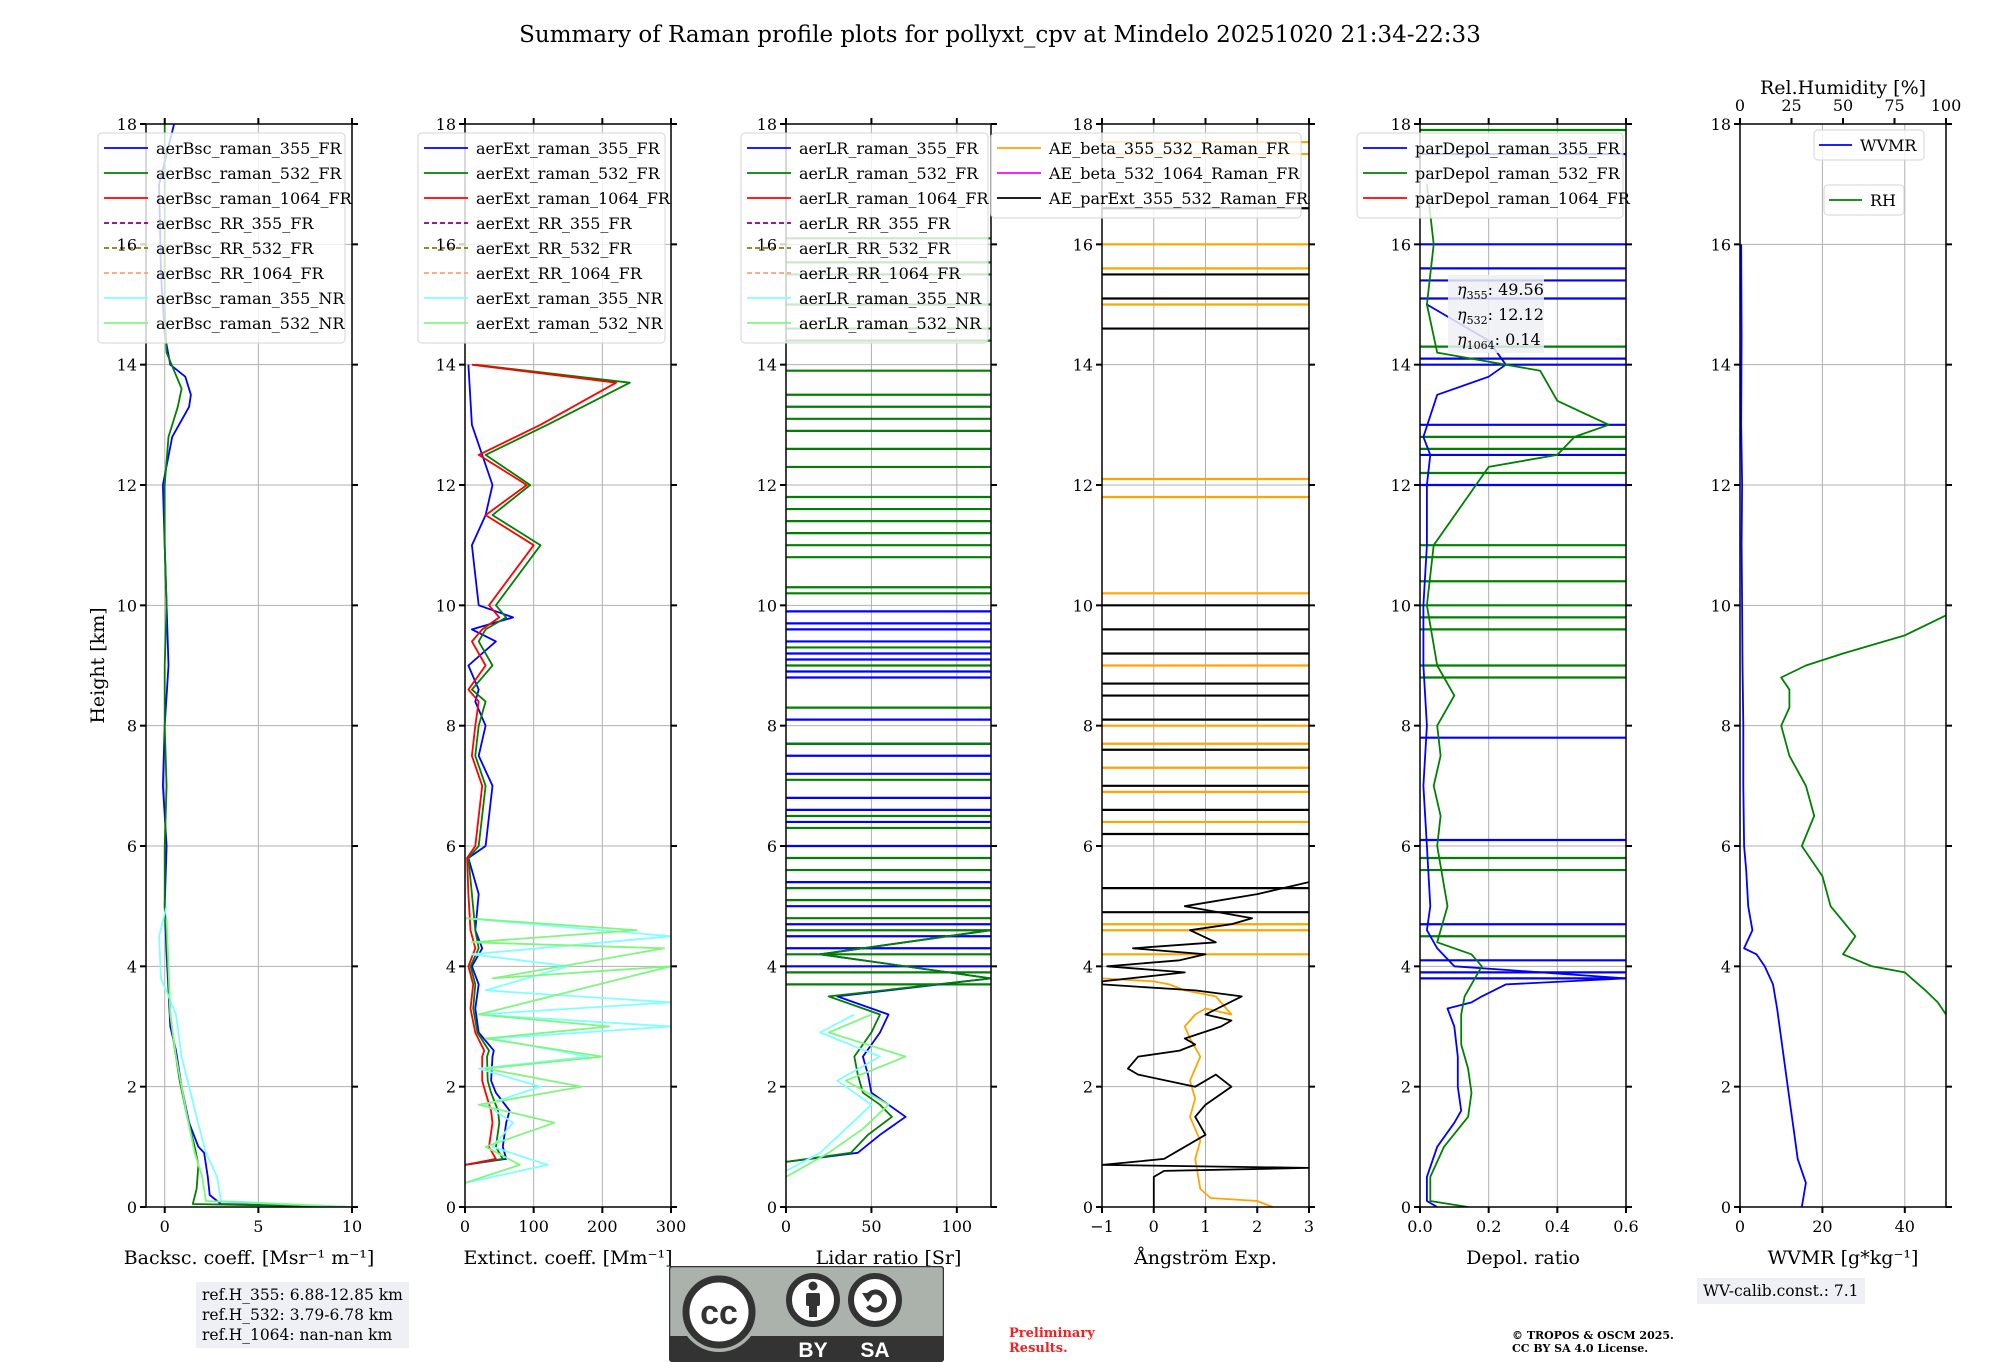 This screenshot has height=1362, width=2000. What do you see at coordinates (1883, 200) in the screenshot?
I see `legend-label: RH` at bounding box center [1883, 200].